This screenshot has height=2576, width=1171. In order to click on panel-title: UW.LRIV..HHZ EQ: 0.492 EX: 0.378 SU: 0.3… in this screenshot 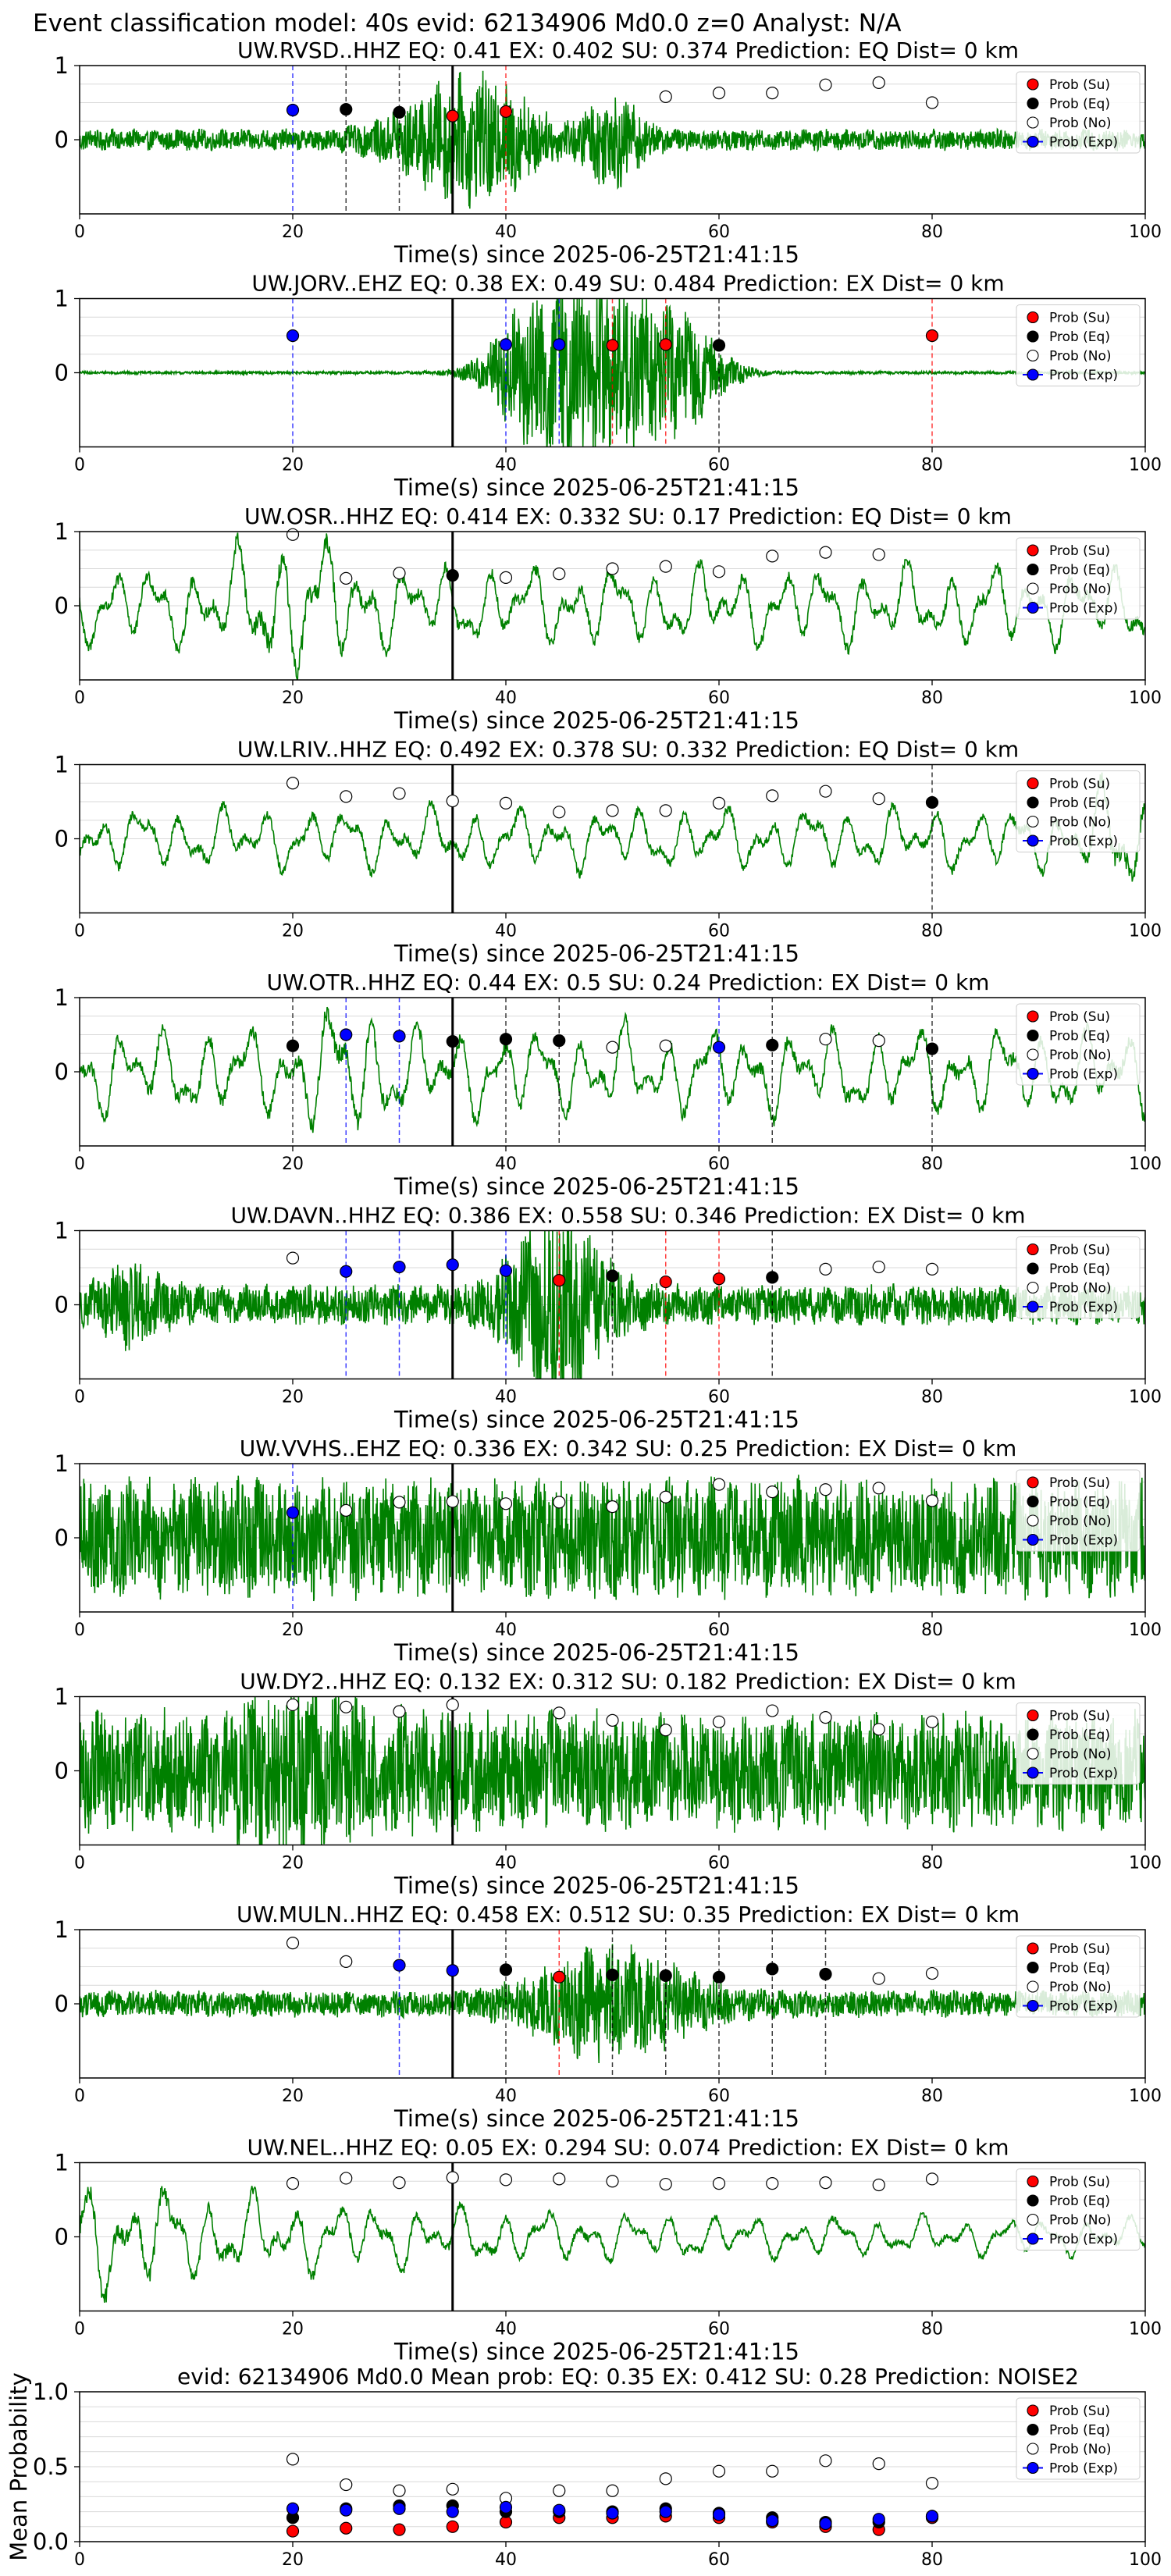, I will do `click(628, 750)`.